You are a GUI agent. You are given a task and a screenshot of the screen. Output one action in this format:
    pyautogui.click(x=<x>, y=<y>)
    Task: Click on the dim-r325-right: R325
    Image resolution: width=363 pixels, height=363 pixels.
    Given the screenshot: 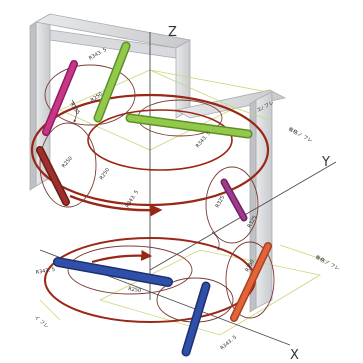 What is the action you would take?
    pyautogui.click(x=221, y=202)
    